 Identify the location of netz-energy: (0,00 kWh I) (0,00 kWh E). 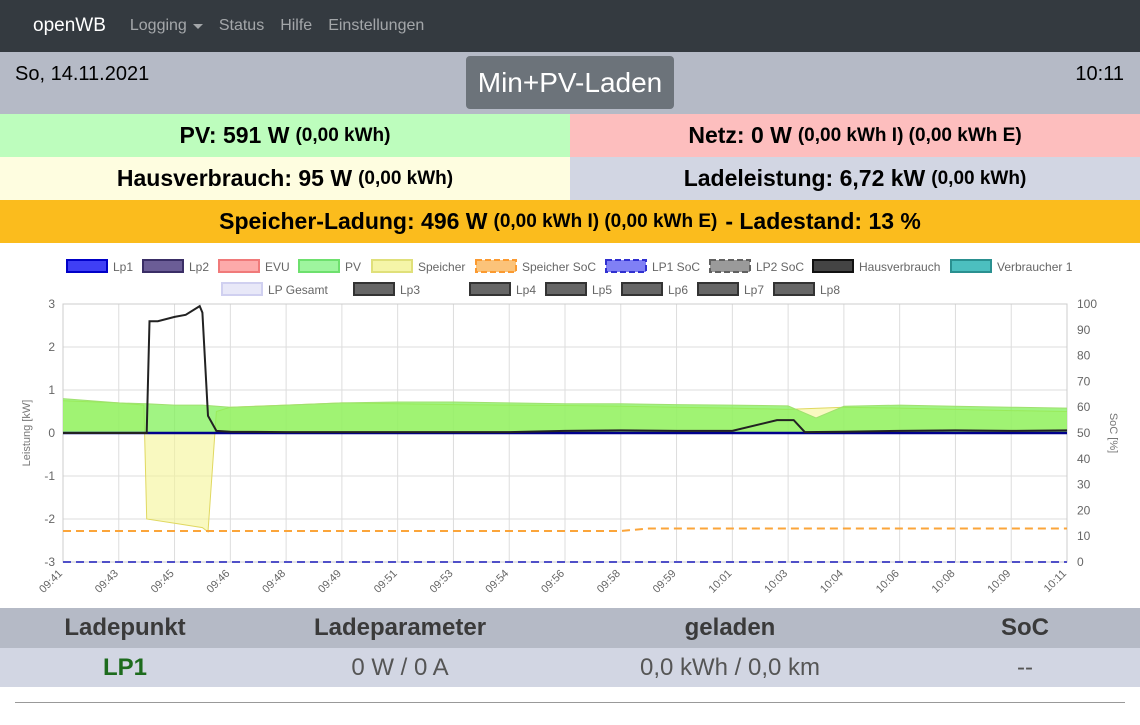
(909, 135).